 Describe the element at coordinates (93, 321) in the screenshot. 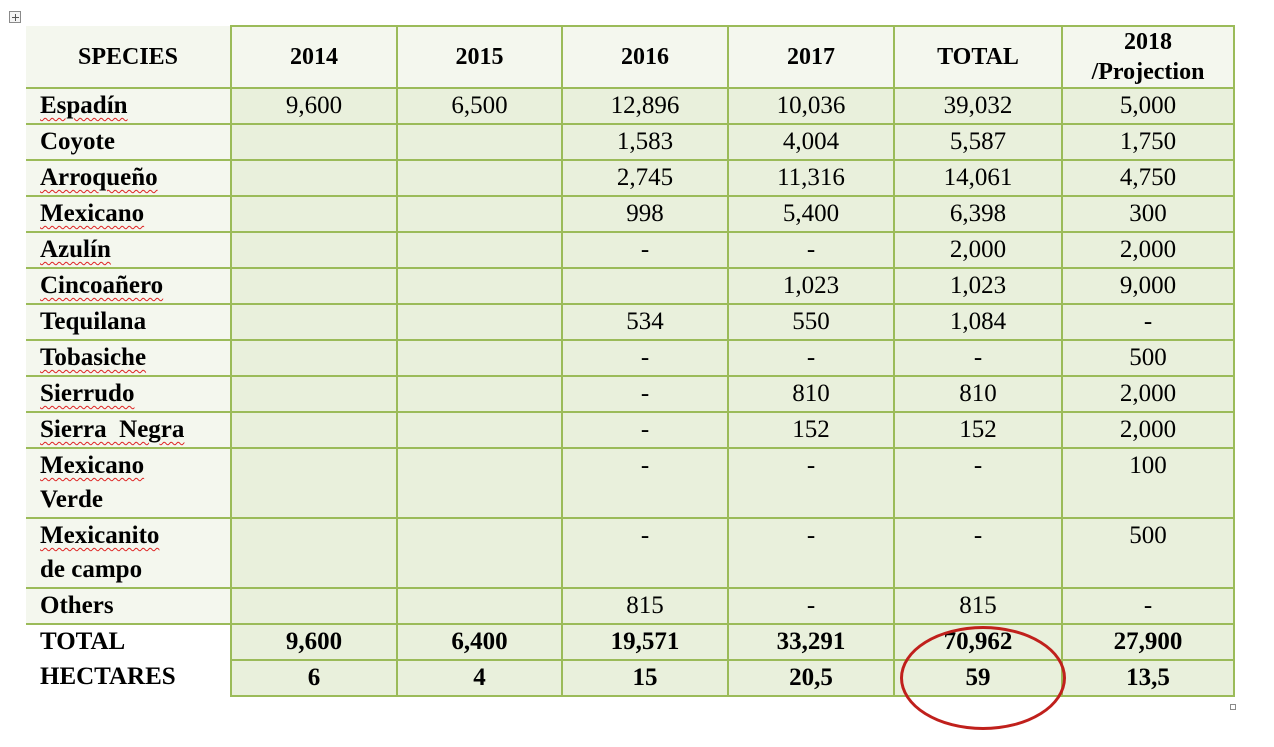

I see `species-name-line: Tequilana` at that location.